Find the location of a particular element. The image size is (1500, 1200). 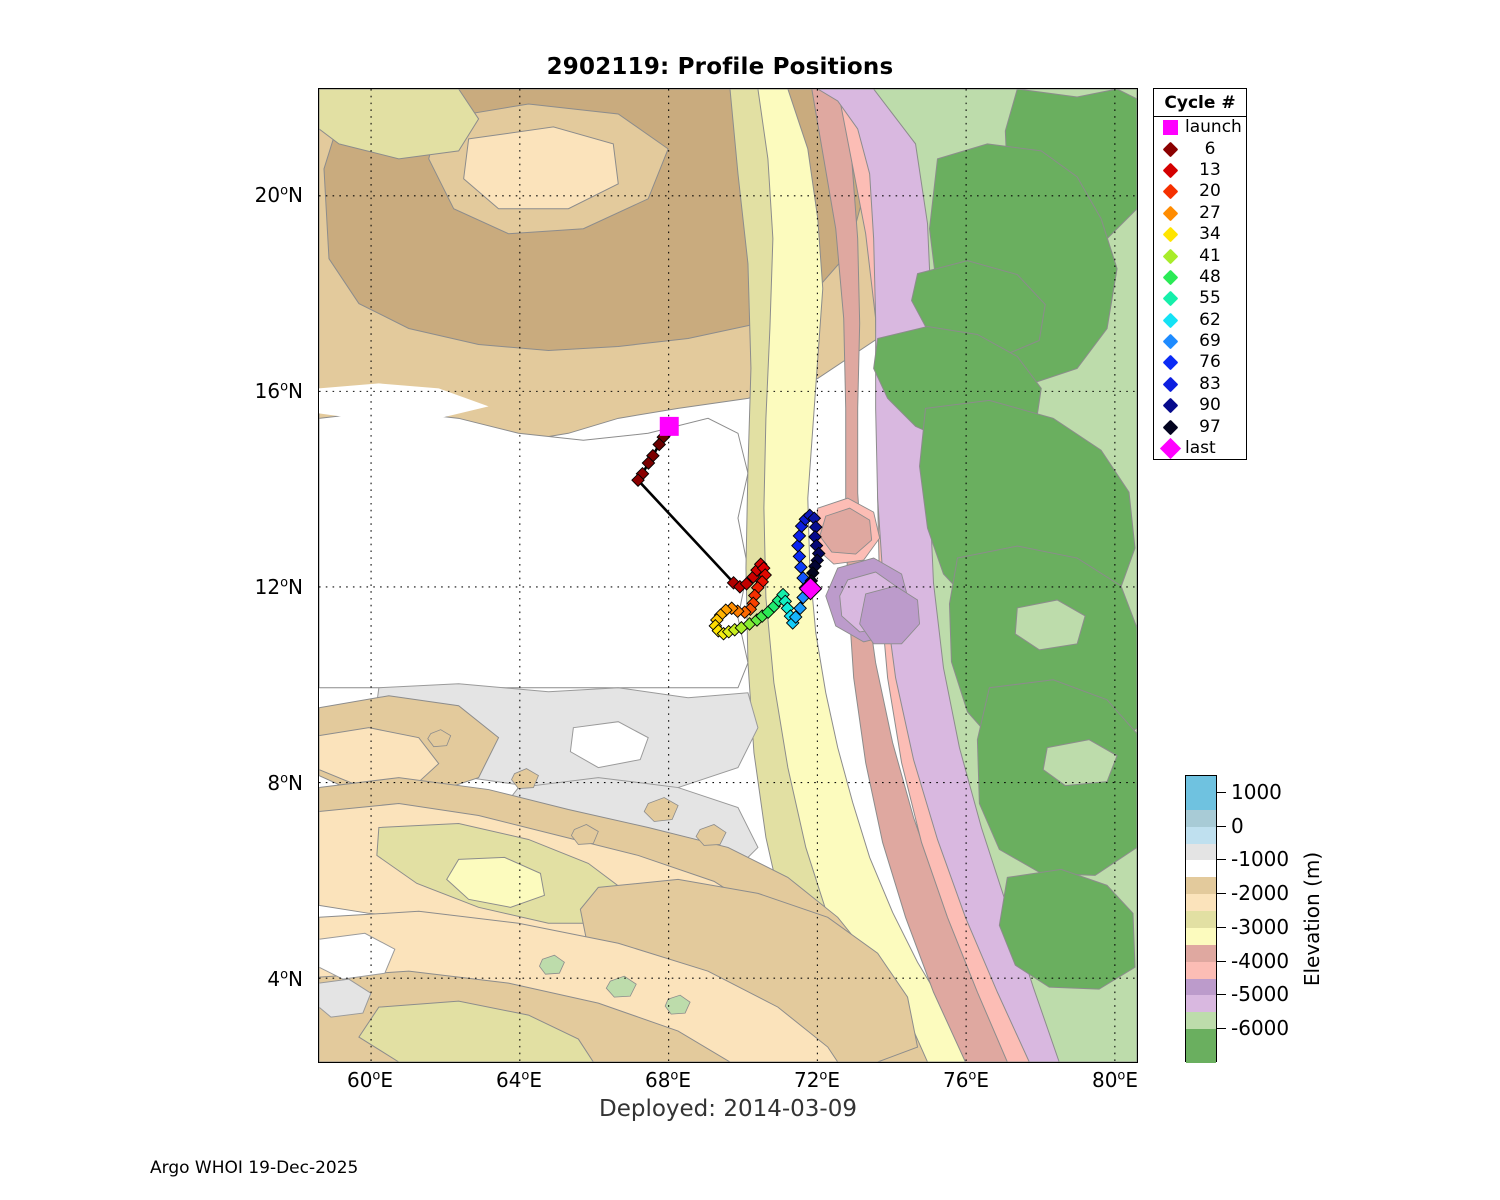

legend-item-label: 62 is located at coordinates (1210, 319).